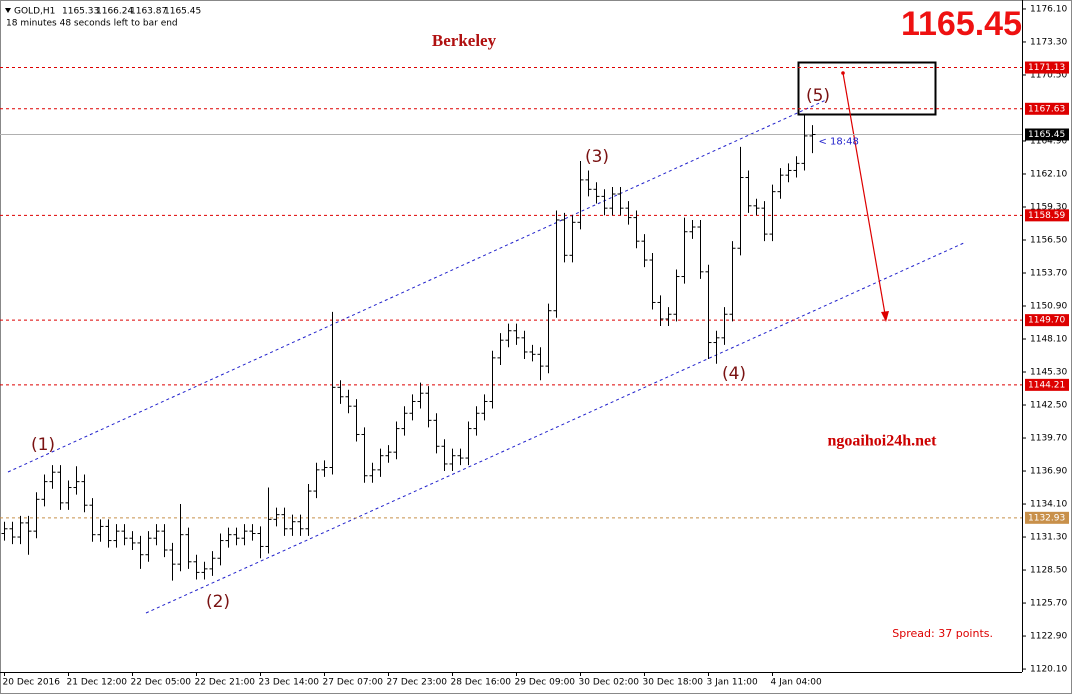 The image size is (1072, 694). I want to click on source: ngoaihoi24h.net, so click(883, 441).